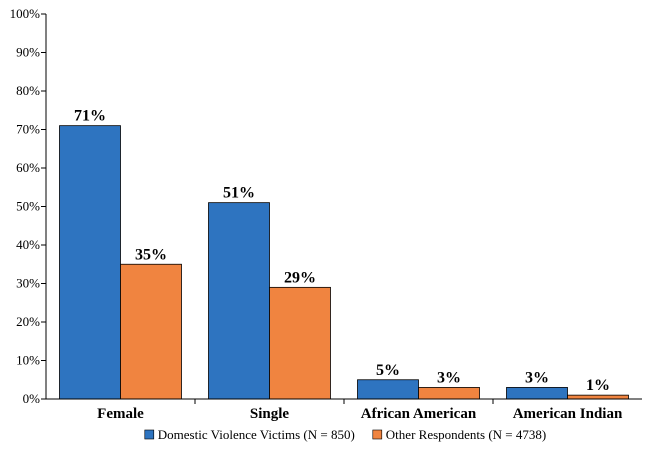  Describe the element at coordinates (28, 244) in the screenshot. I see `y-tick-label: 40%` at that location.